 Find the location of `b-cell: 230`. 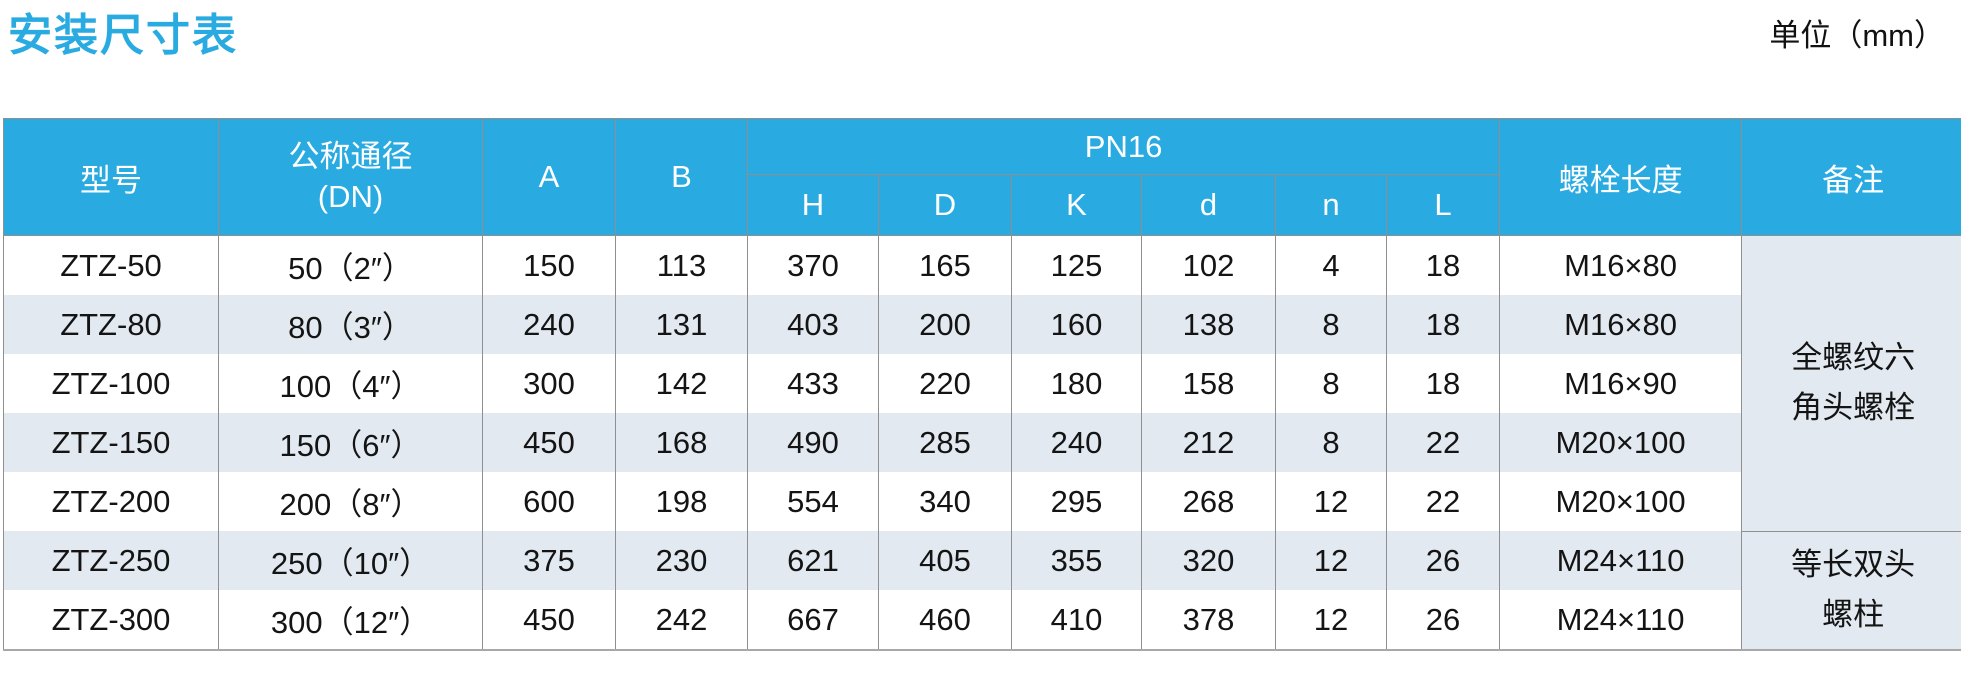

b-cell: 230 is located at coordinates (681, 560).